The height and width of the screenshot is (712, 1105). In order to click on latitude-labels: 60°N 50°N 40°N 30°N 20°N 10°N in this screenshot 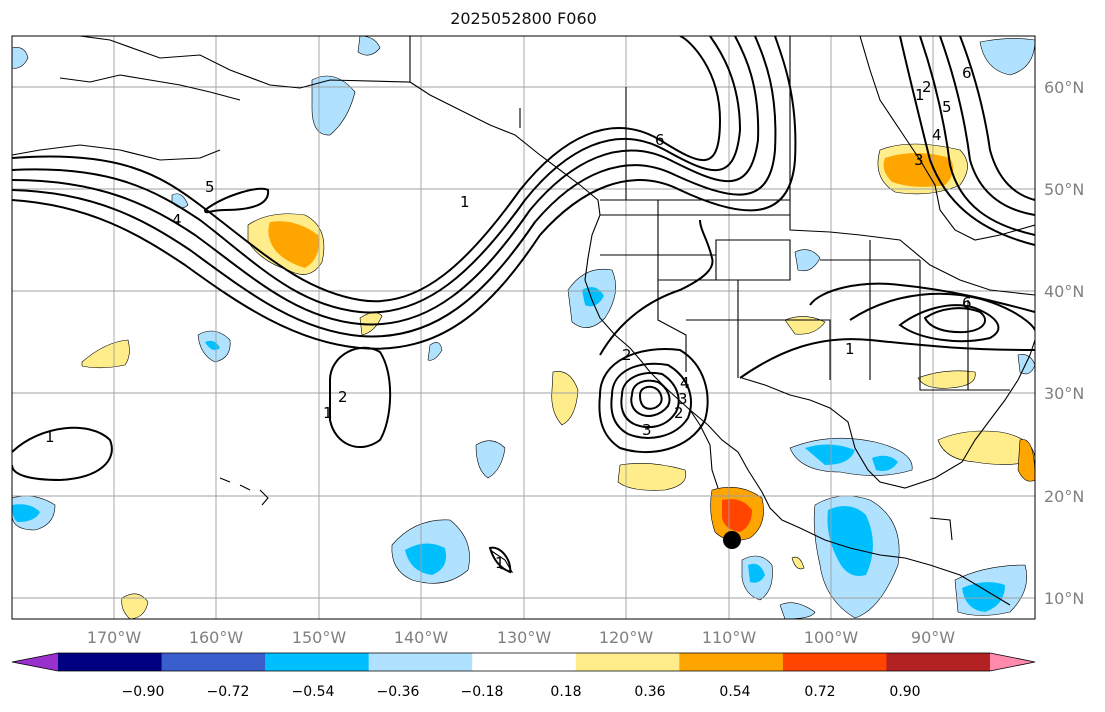, I will do `click(1064, 343)`.